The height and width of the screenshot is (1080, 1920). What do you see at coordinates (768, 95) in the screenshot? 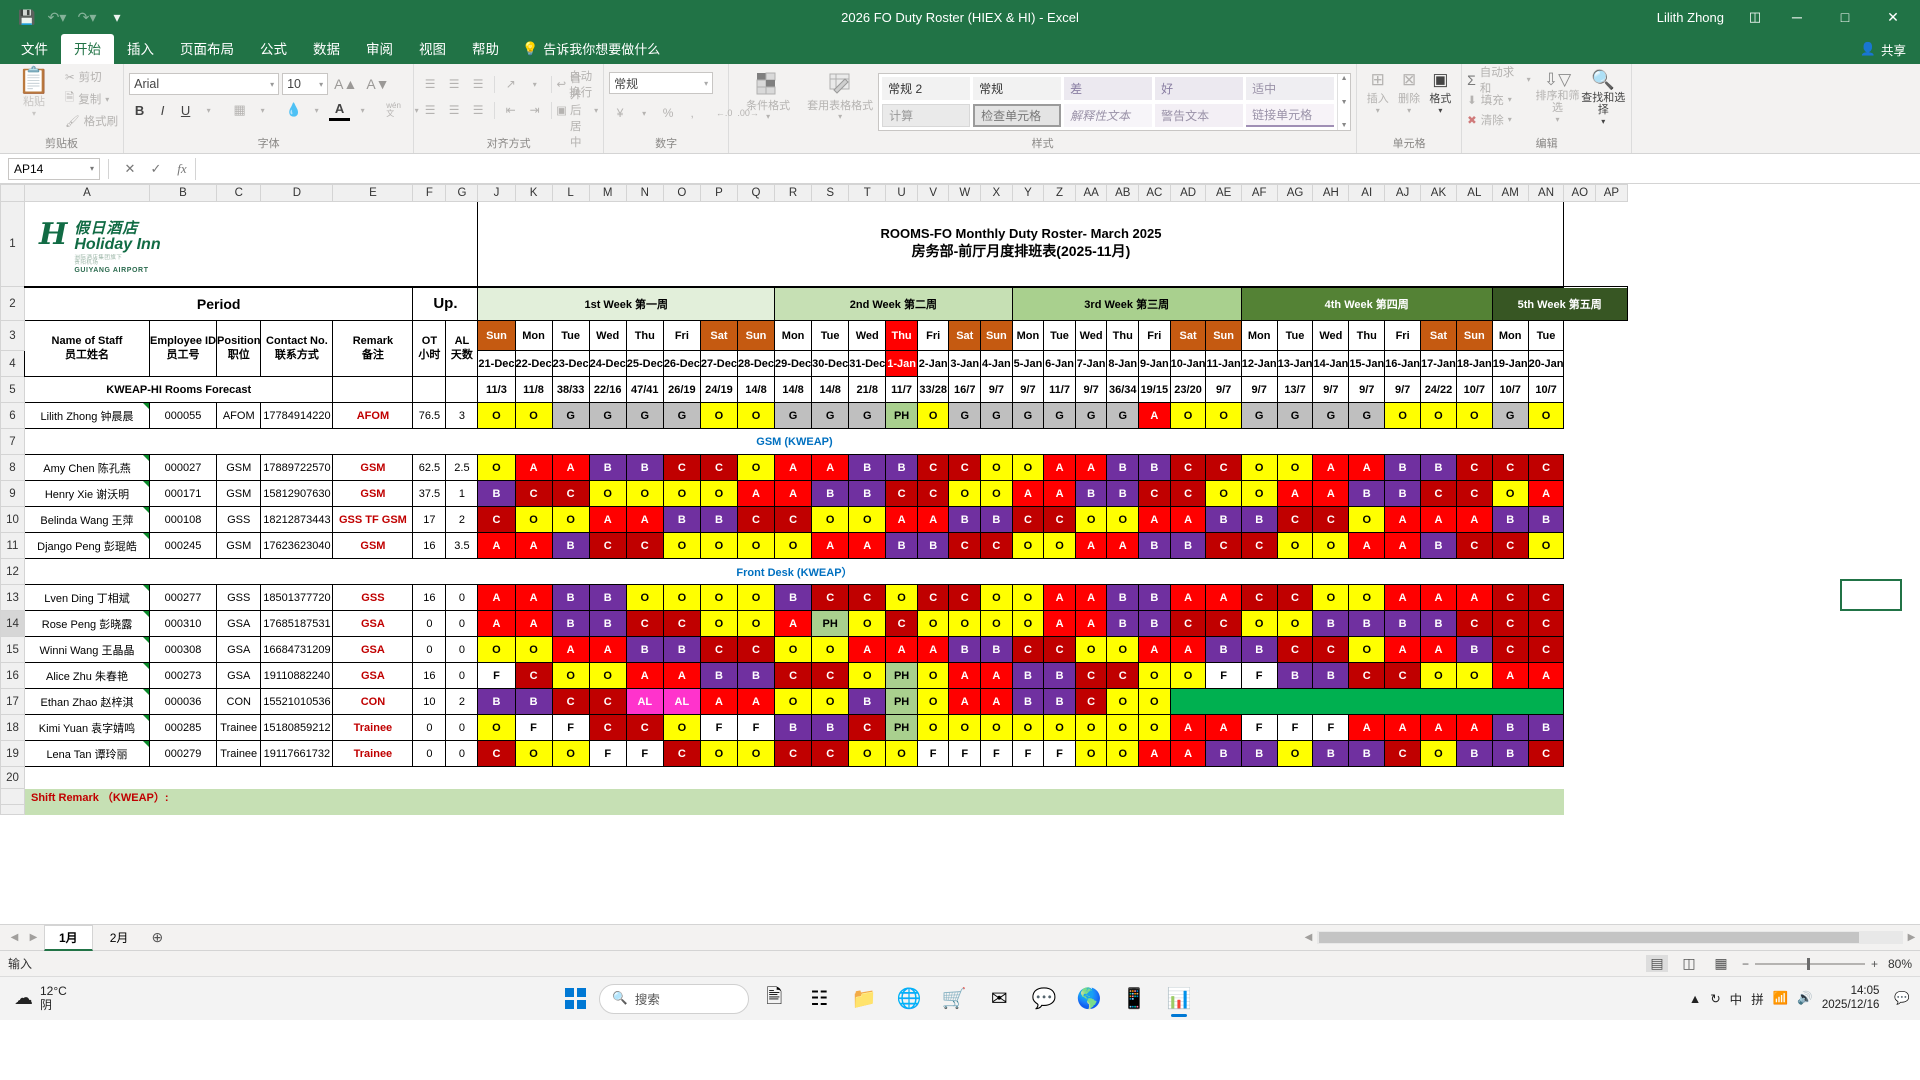
I see `conditional-formatting-button: 条件格式 ▾` at bounding box center [768, 95].